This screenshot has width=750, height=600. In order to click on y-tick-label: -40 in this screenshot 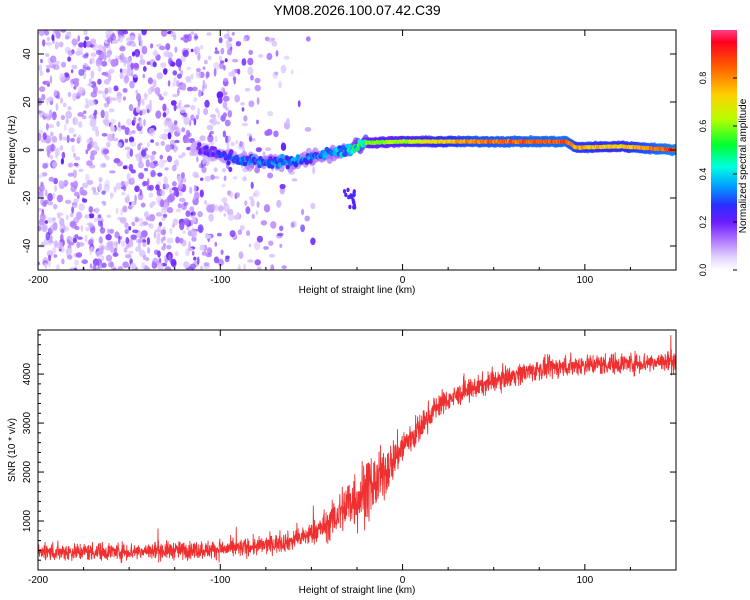, I will do `click(27, 245)`.